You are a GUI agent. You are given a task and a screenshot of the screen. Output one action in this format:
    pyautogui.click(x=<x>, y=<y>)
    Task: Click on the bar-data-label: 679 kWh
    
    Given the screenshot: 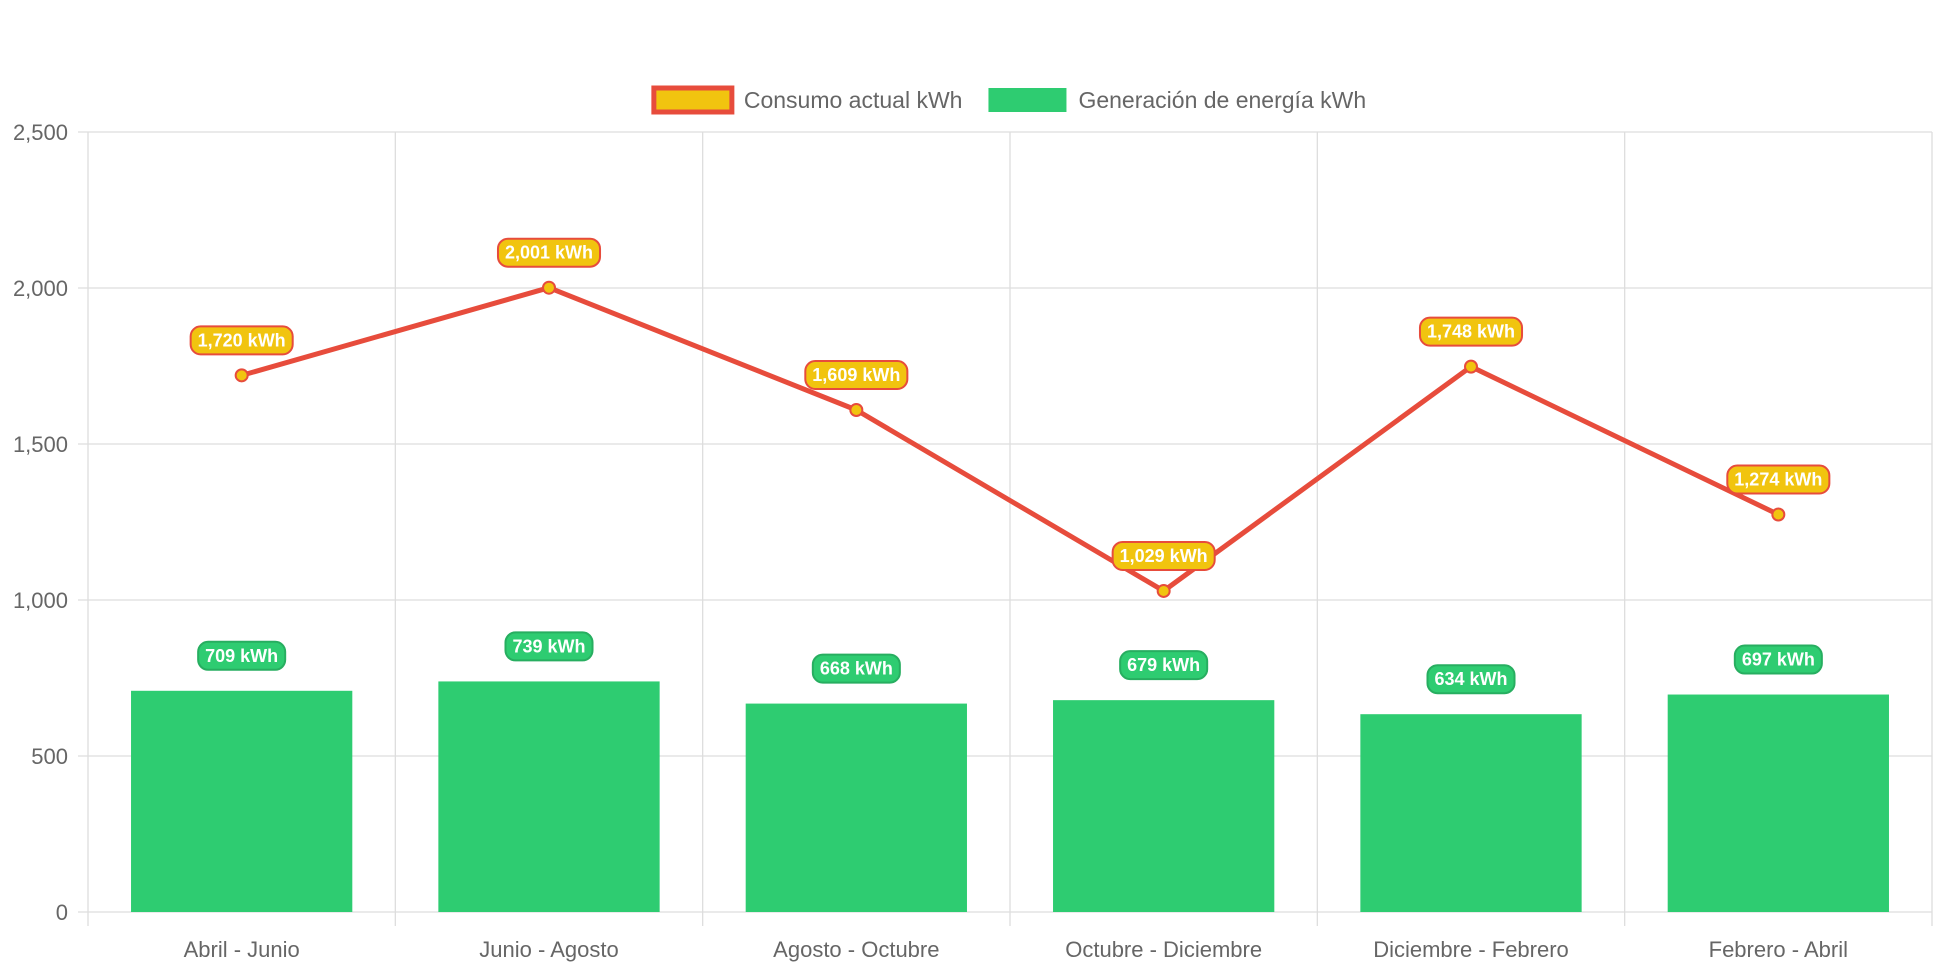 What is the action you would take?
    pyautogui.click(x=1164, y=665)
    